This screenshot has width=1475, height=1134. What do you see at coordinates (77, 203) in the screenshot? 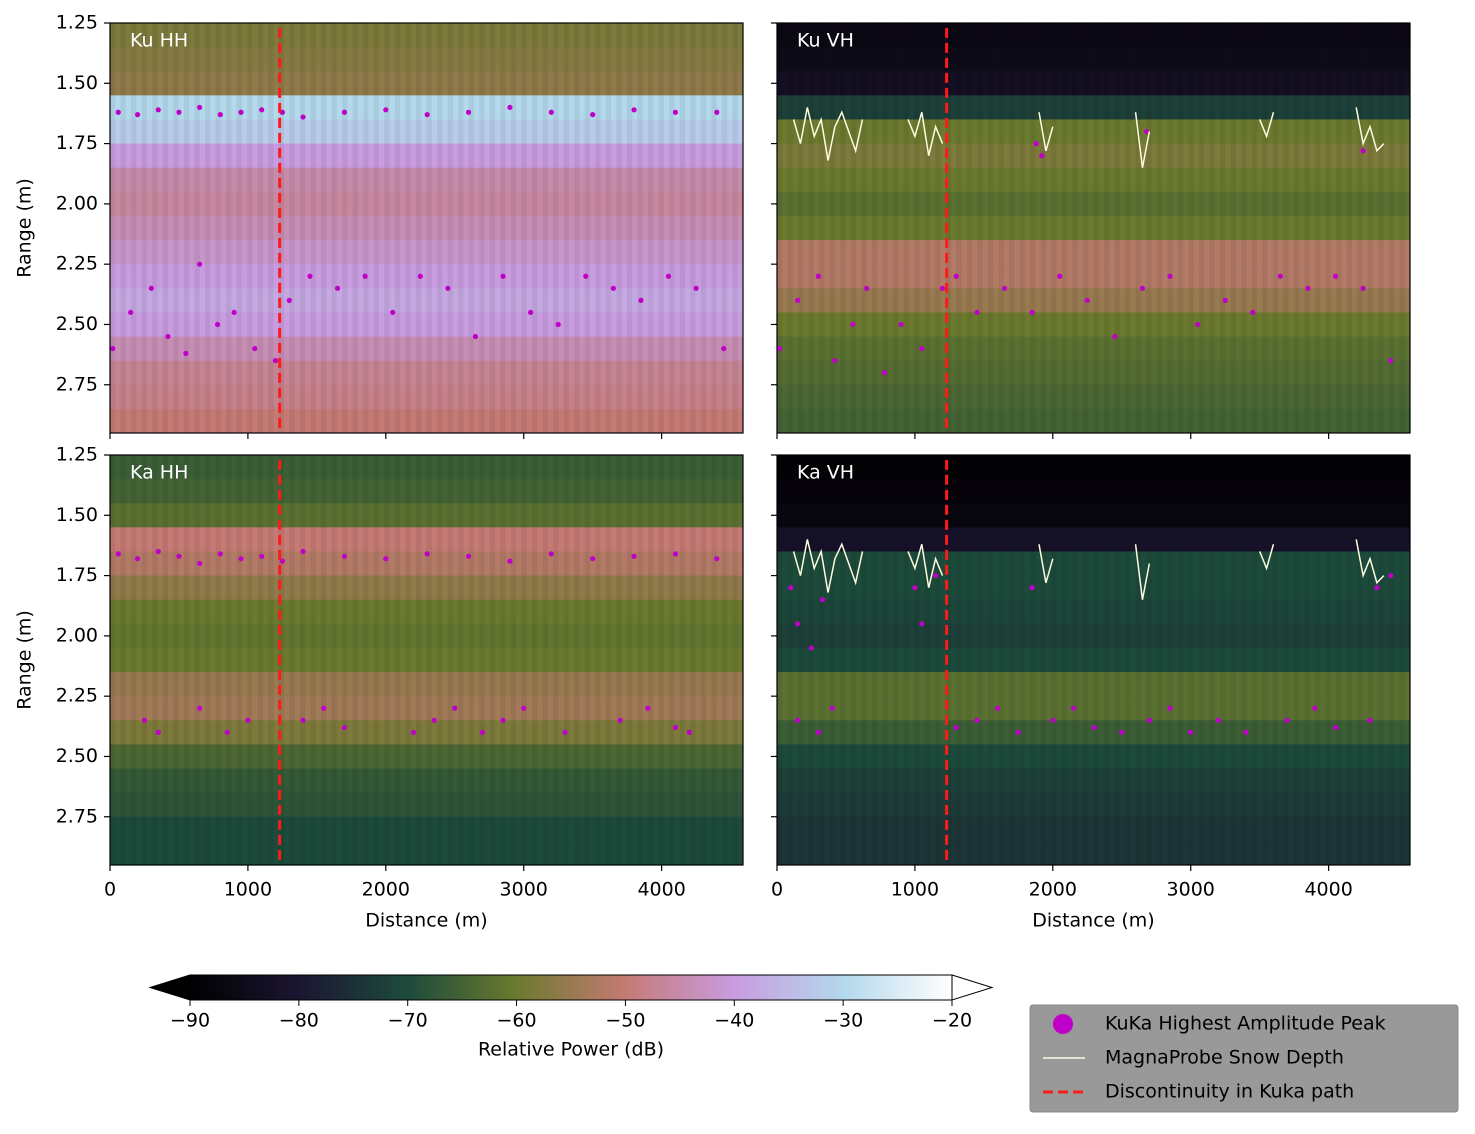
I see `y-tick-label: 2.00` at bounding box center [77, 203].